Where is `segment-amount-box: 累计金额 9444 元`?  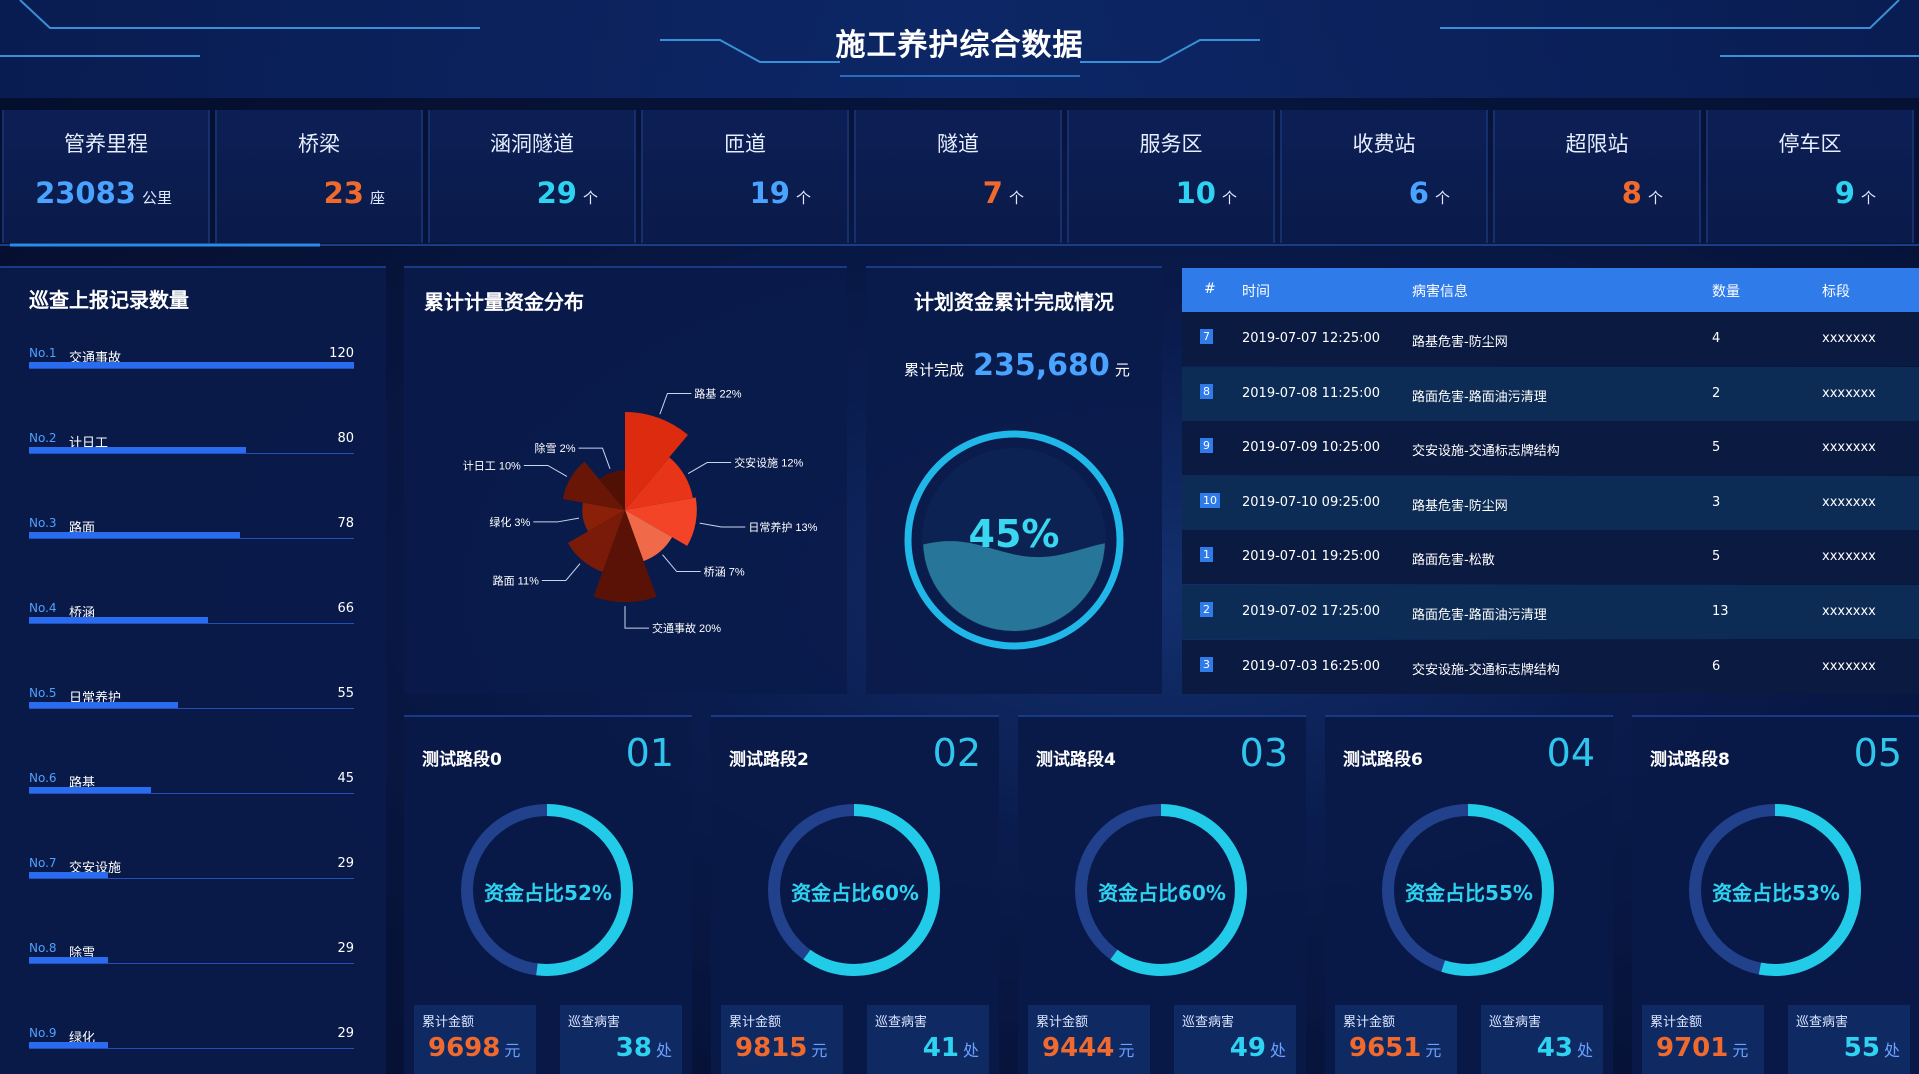
segment-amount-box: 累计金额 9444 元 is located at coordinates (1089, 1039).